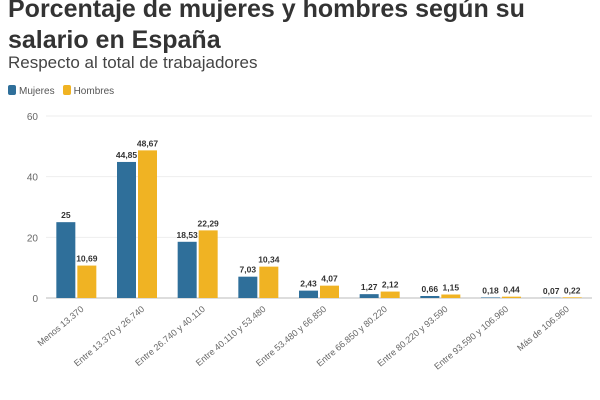  Describe the element at coordinates (33, 238) in the screenshot. I see `y-tick-label: 20` at that location.